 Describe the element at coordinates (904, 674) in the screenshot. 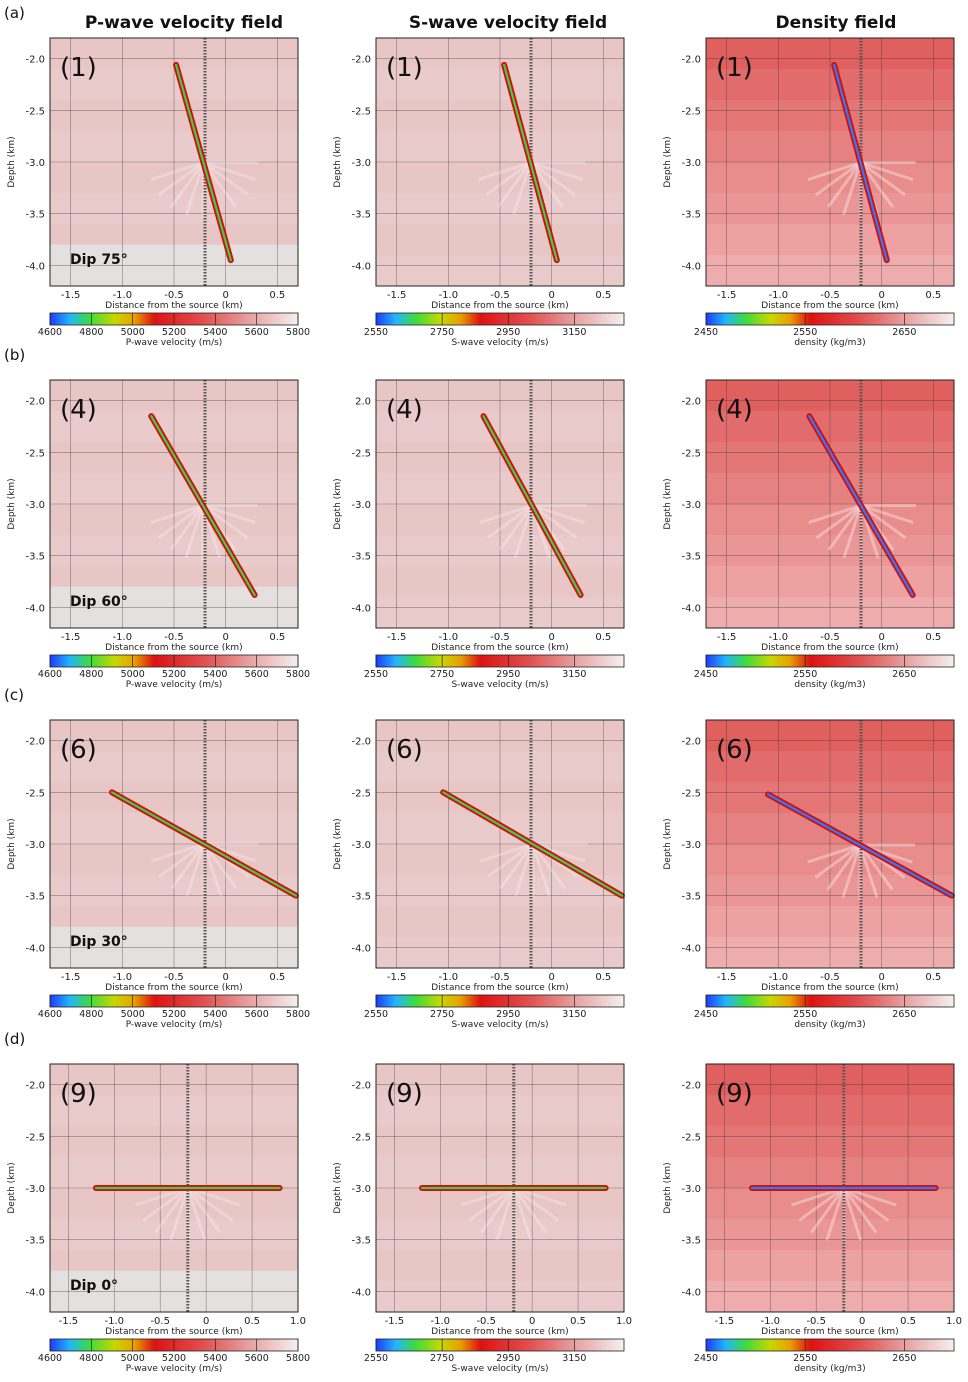

I see `colorbar-tick-label: 2650` at that location.